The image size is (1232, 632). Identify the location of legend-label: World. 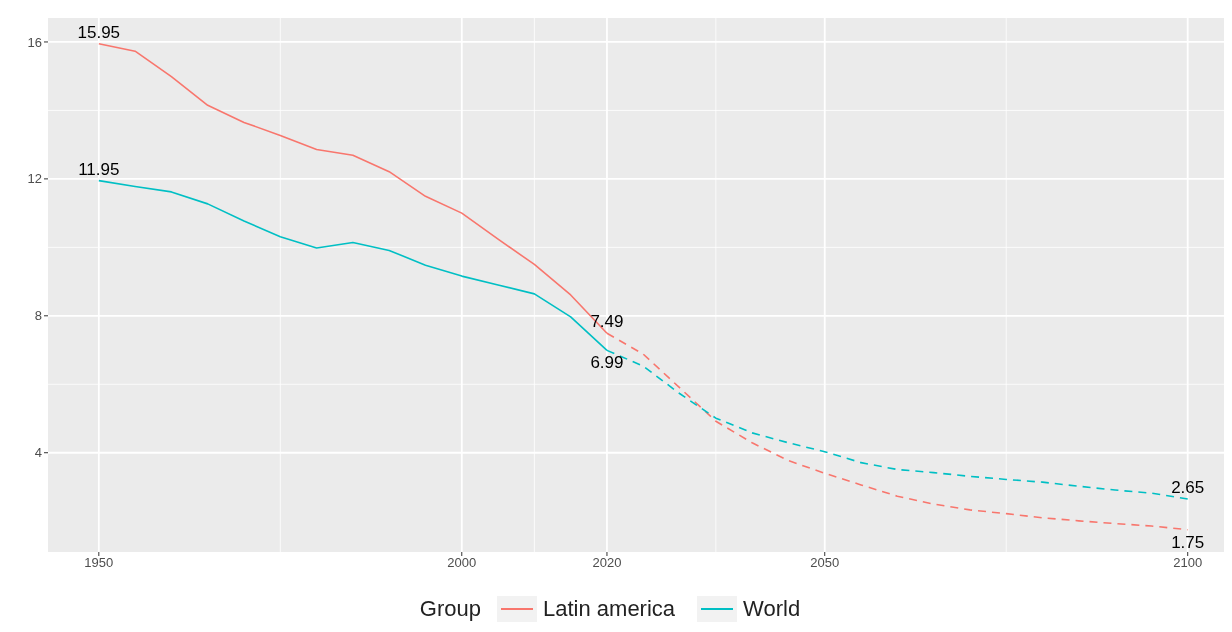
(772, 609).